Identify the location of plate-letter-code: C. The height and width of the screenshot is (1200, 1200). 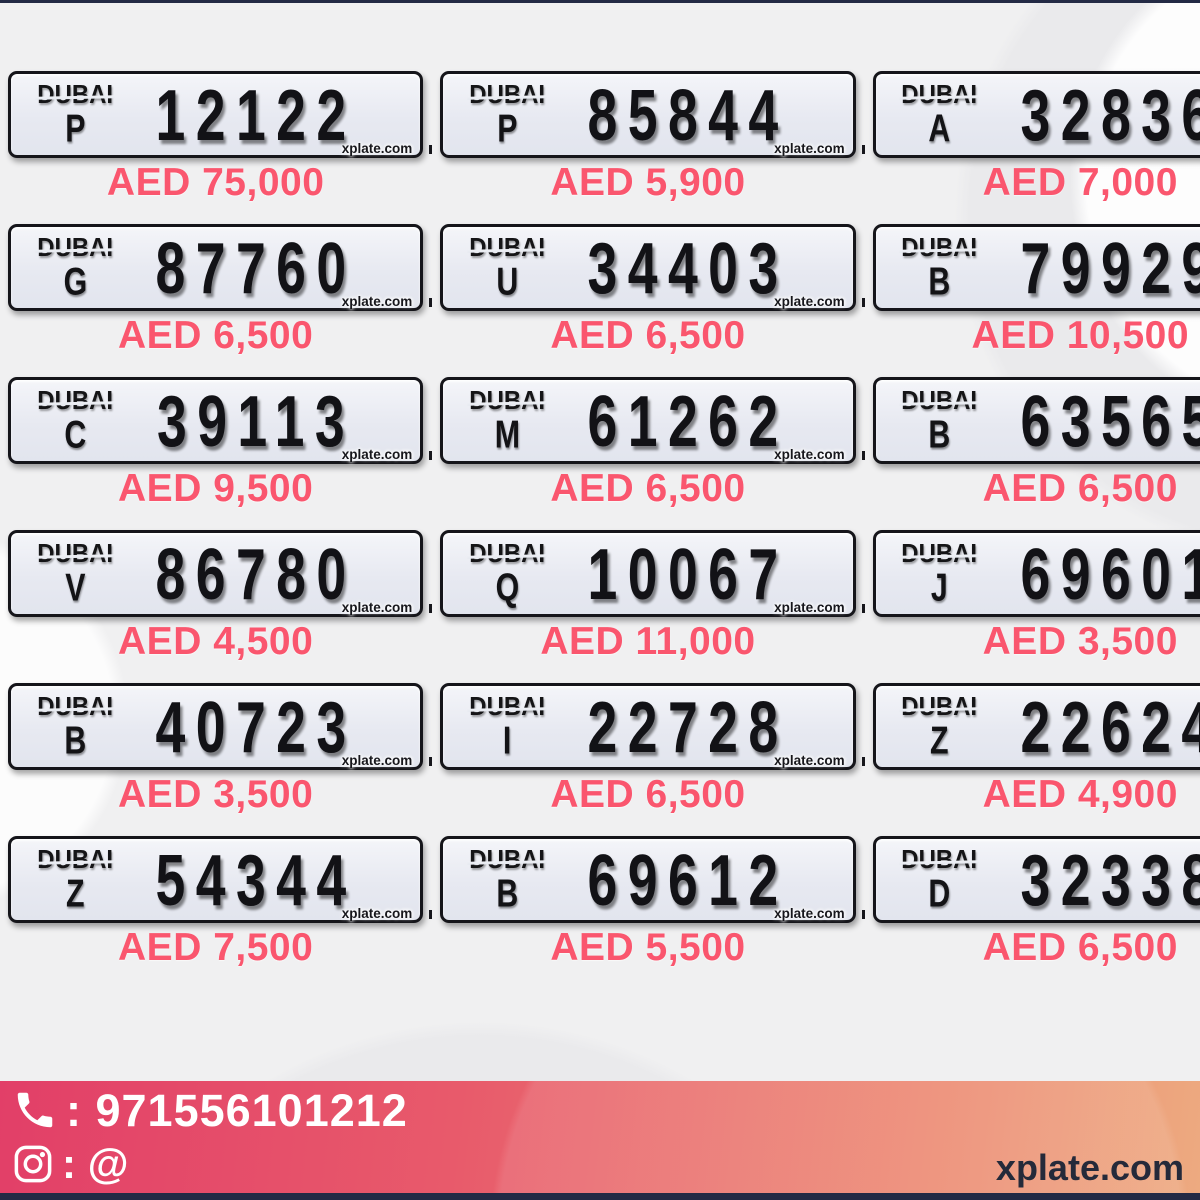
(75, 434).